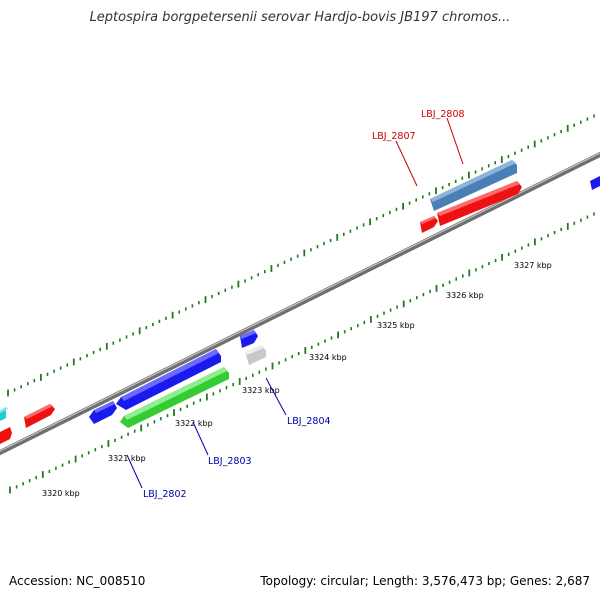 The width and height of the screenshot is (600, 600). What do you see at coordinates (595, 183) in the screenshot?
I see `gene-blue-right-stub` at bounding box center [595, 183].